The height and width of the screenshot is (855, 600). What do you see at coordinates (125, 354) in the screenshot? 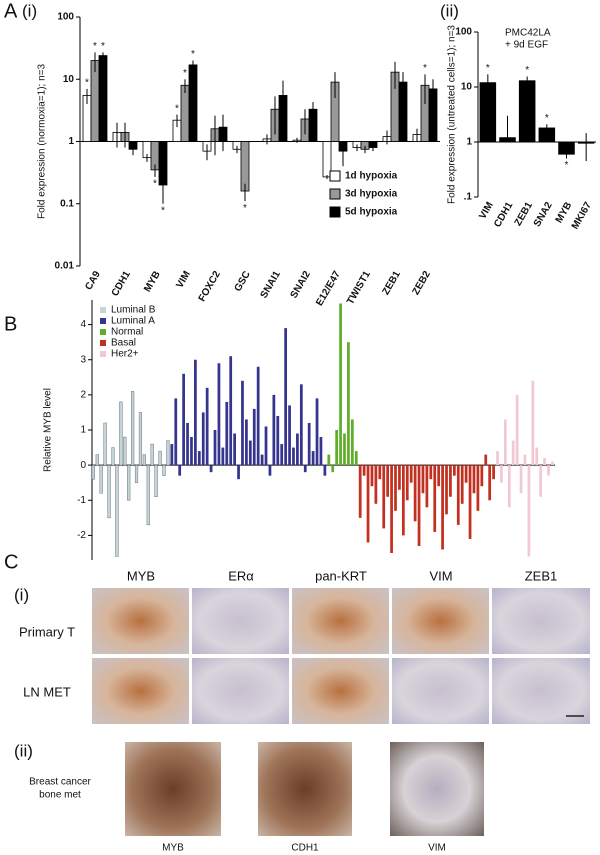
I see `legend-label: Her2+` at bounding box center [125, 354].